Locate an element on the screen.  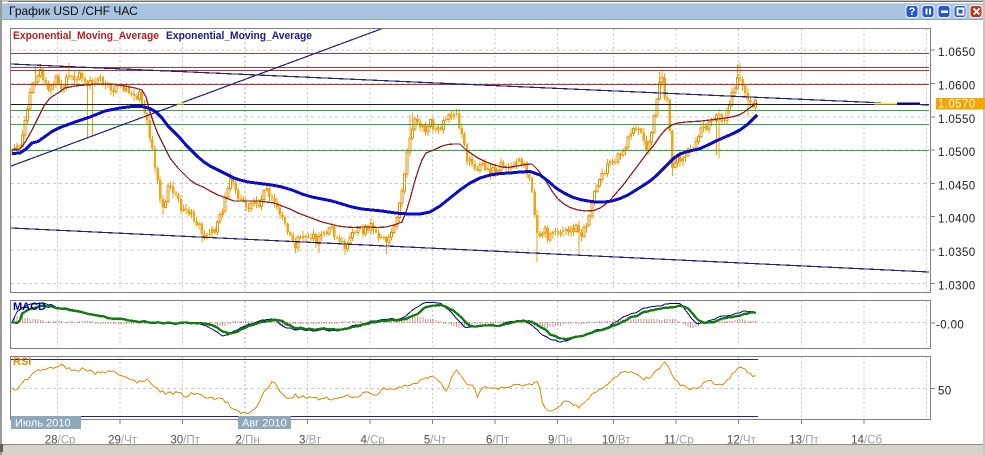
svg-text: 1.0550 is located at coordinates (957, 120).